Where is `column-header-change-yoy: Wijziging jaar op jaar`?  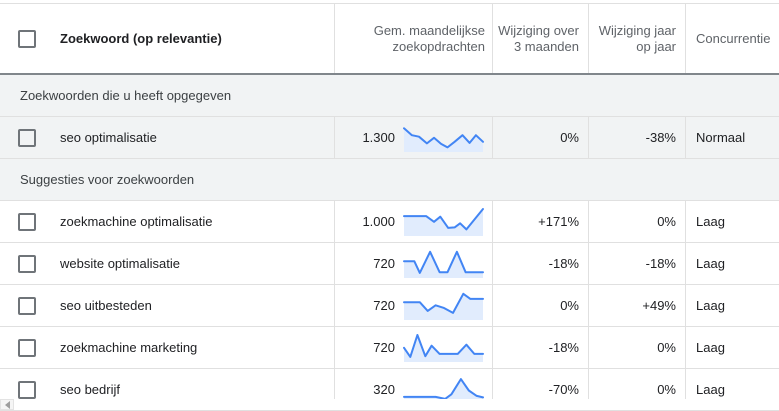
column-header-change-yoy: Wijziging jaar op jaar is located at coordinates (637, 38).